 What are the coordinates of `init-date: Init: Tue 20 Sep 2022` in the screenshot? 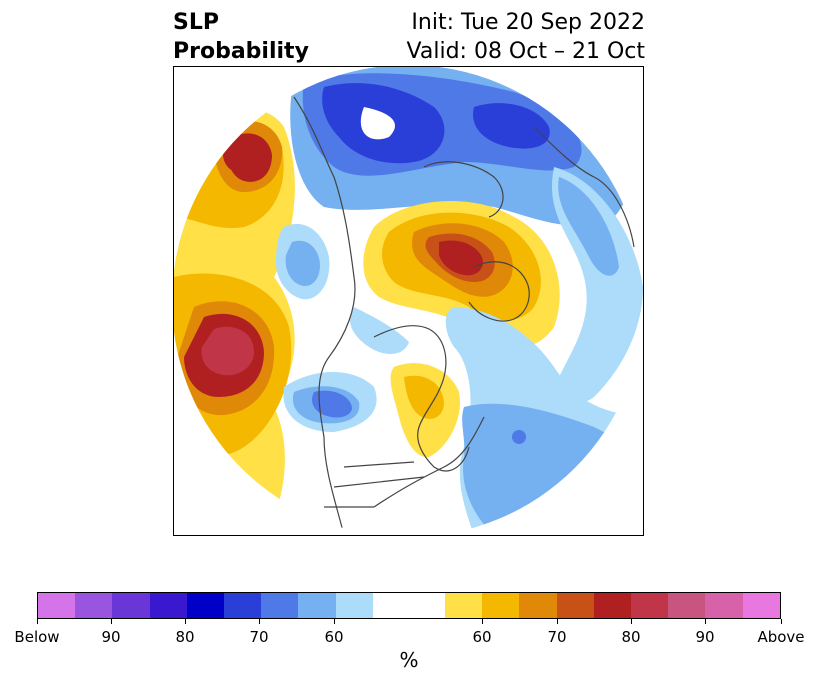 It's located at (528, 22).